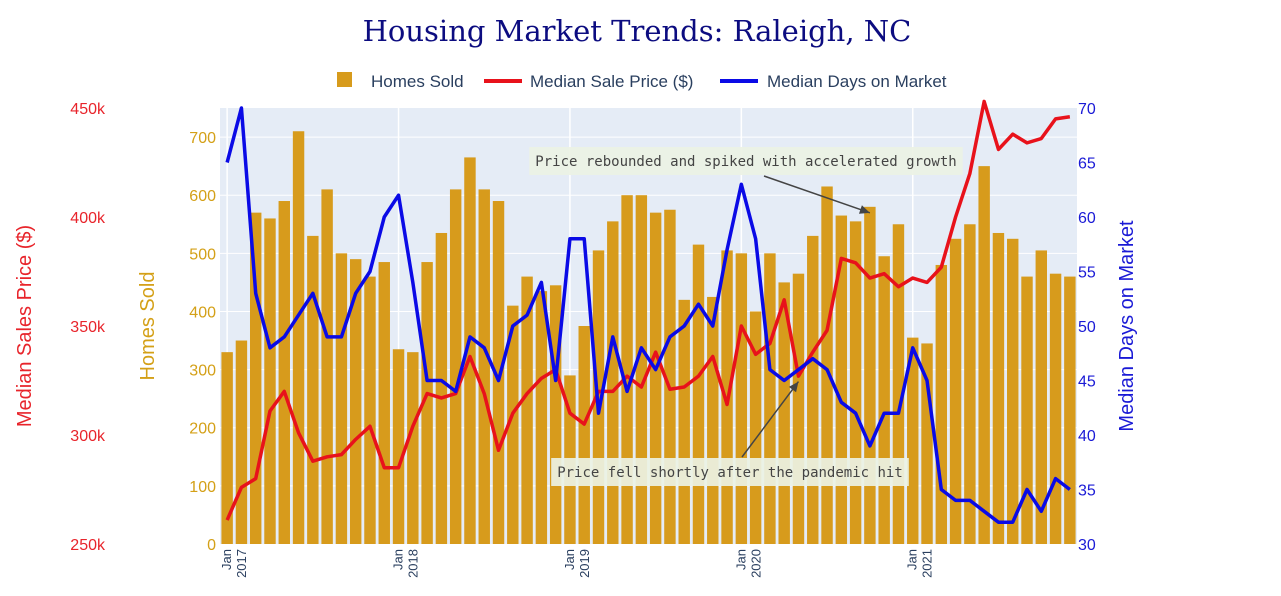 Image resolution: width=1281 pixels, height=596 pixels. What do you see at coordinates (202, 487) in the screenshot?
I see `homes-sold-tick-label: 100` at bounding box center [202, 487].